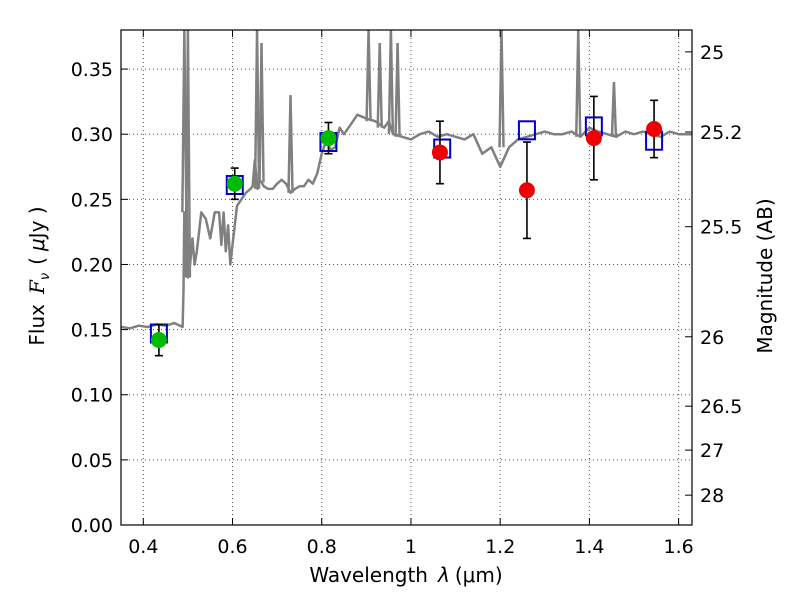 The image size is (800, 600). Describe the element at coordinates (232, 547) in the screenshot. I see `x-tick-label: 0.6` at that location.